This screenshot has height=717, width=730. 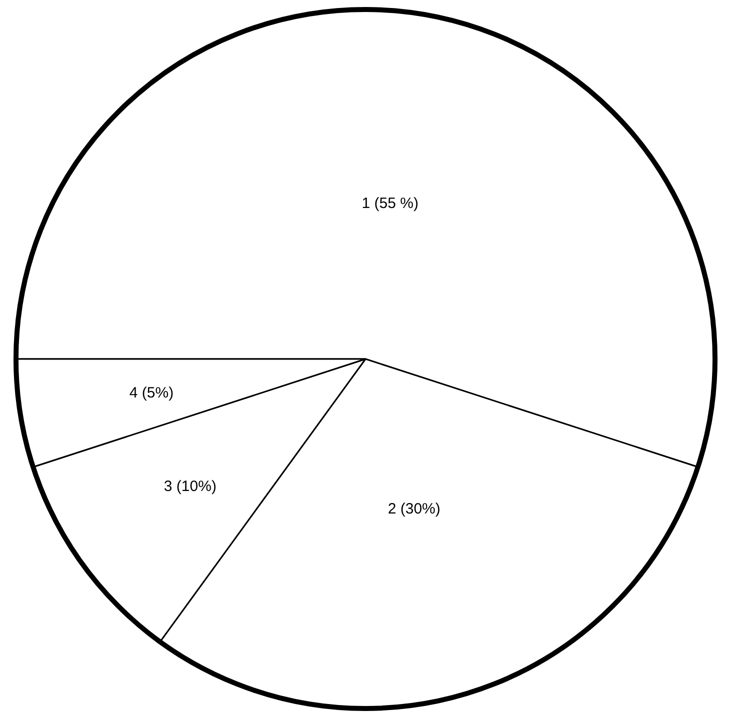 I want to click on slice-label: 3 (10%), so click(x=190, y=487).